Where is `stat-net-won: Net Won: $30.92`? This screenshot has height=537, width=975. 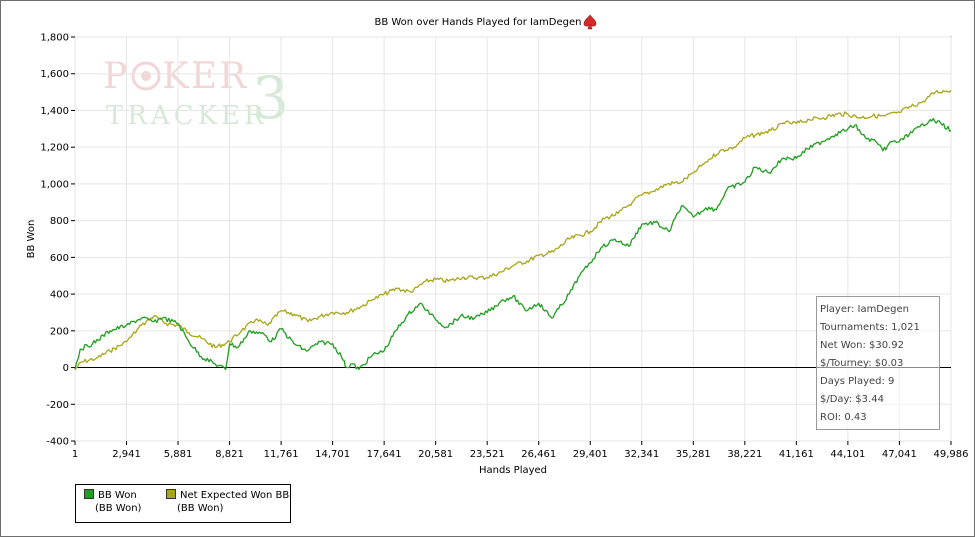 stat-net-won: Net Won: $30.92 is located at coordinates (862, 345).